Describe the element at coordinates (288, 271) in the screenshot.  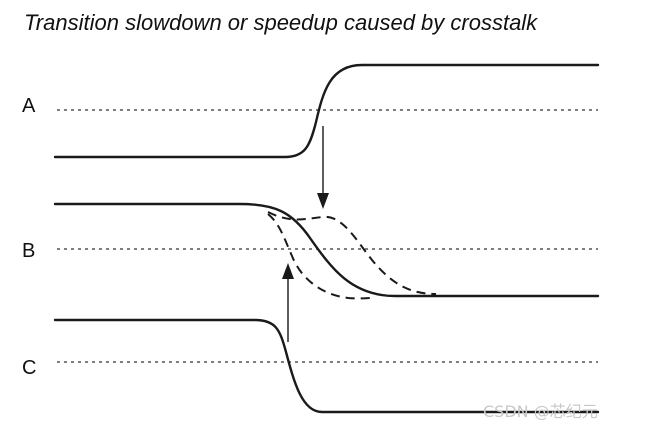
I see `arrow-head-up` at that location.